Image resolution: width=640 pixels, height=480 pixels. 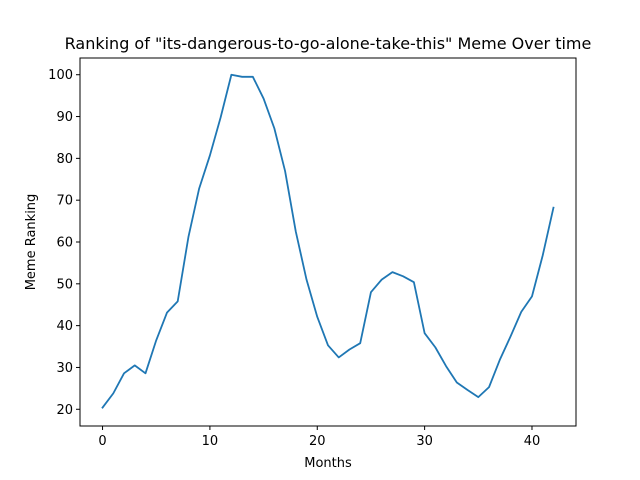 I want to click on x-tick-label: 20, so click(x=317, y=441).